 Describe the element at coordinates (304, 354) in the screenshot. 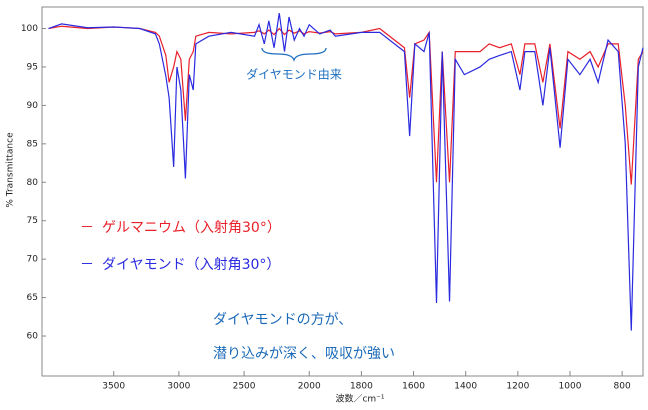

I see `annotation: 潜り込みが深く、吸収が強い` at that location.